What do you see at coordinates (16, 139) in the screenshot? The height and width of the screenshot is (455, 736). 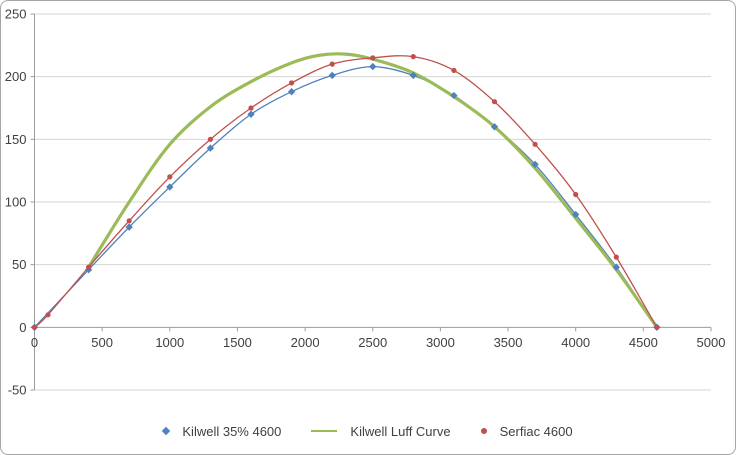 I see `y-tick-label: 150` at bounding box center [16, 139].